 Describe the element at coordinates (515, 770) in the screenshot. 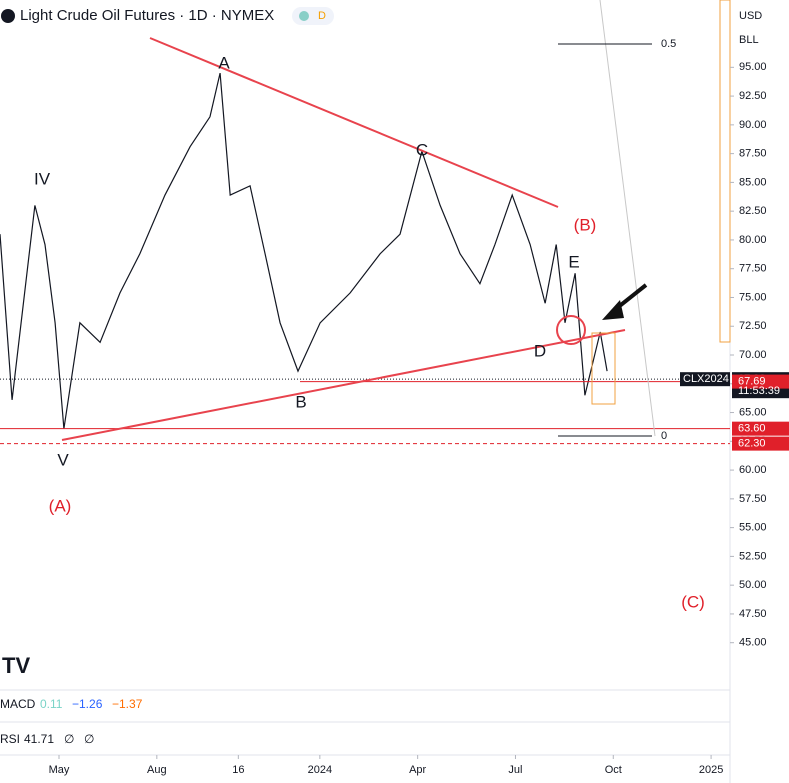

I see `x-tick-label: Jul` at that location.